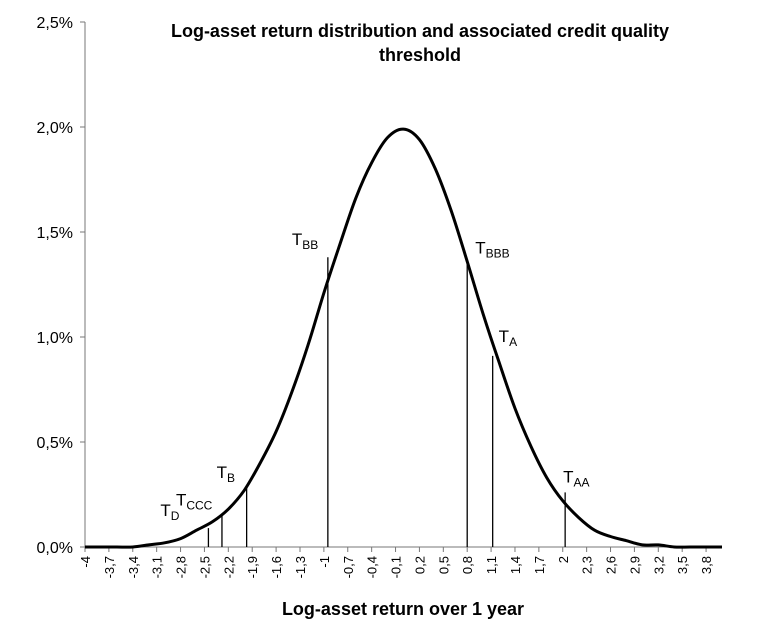 The width and height of the screenshot is (758, 626). Describe the element at coordinates (348, 567) in the screenshot. I see `x-tick-label: -0,7` at that location.